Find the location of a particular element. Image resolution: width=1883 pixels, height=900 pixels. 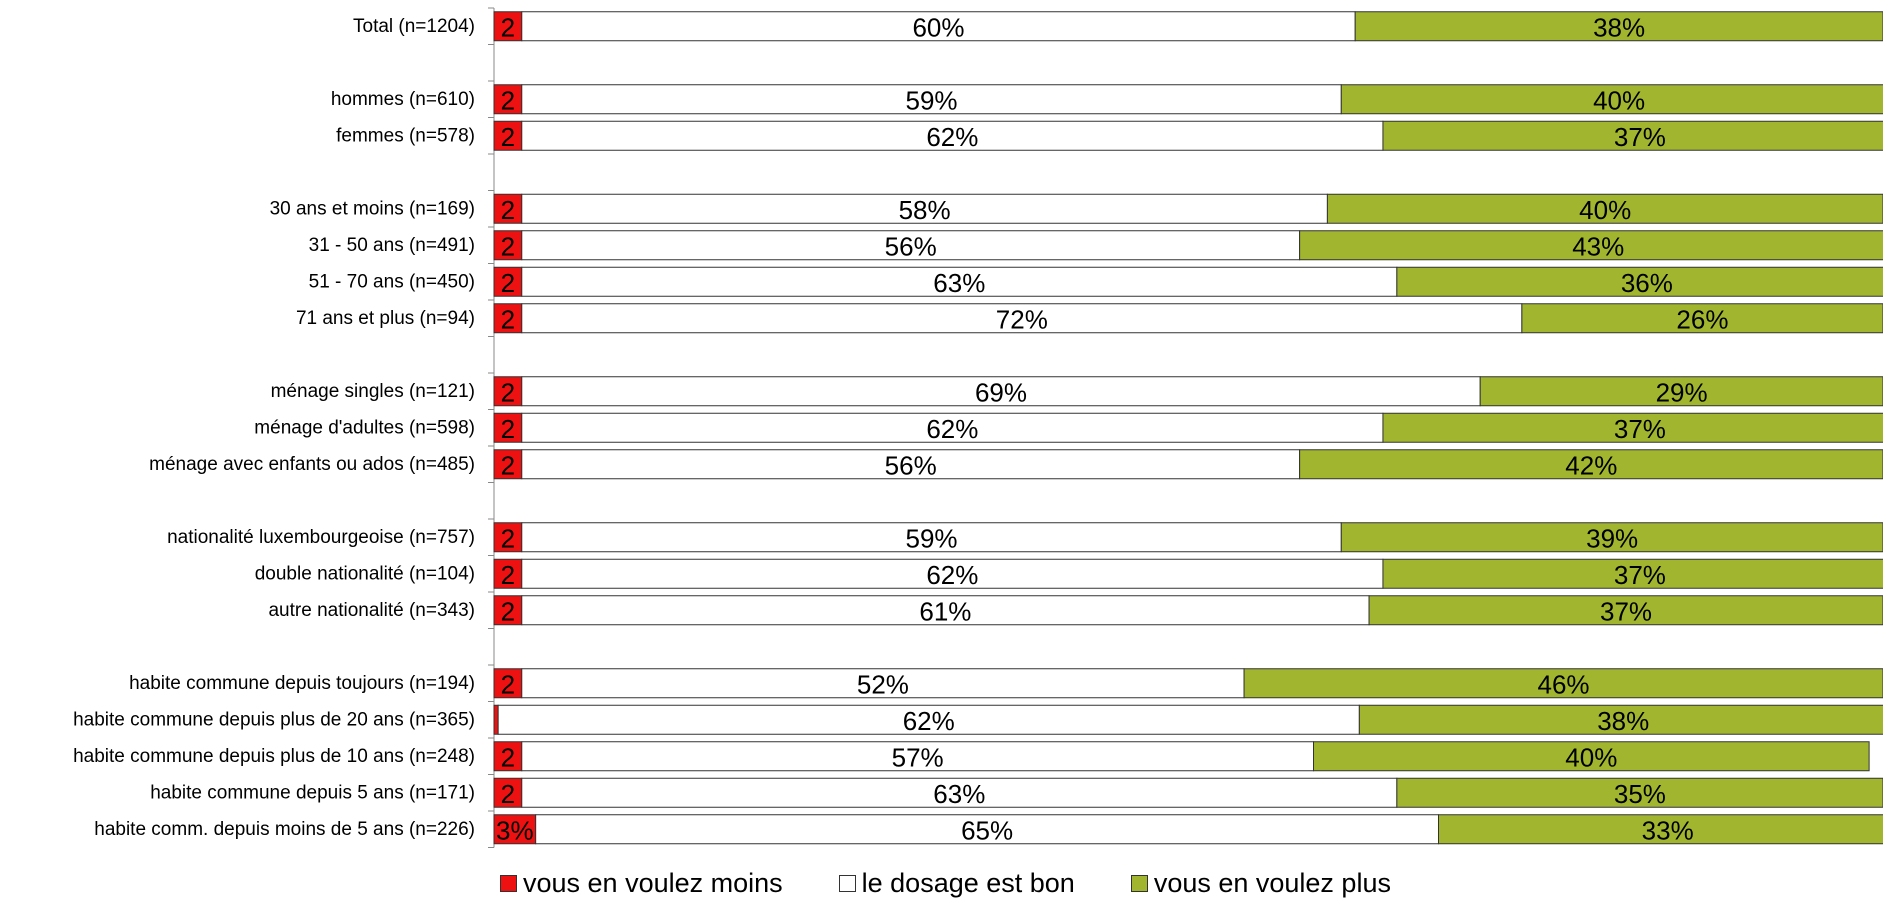

category-label-hommes-n-610: hommes (n=610) is located at coordinates (403, 99).